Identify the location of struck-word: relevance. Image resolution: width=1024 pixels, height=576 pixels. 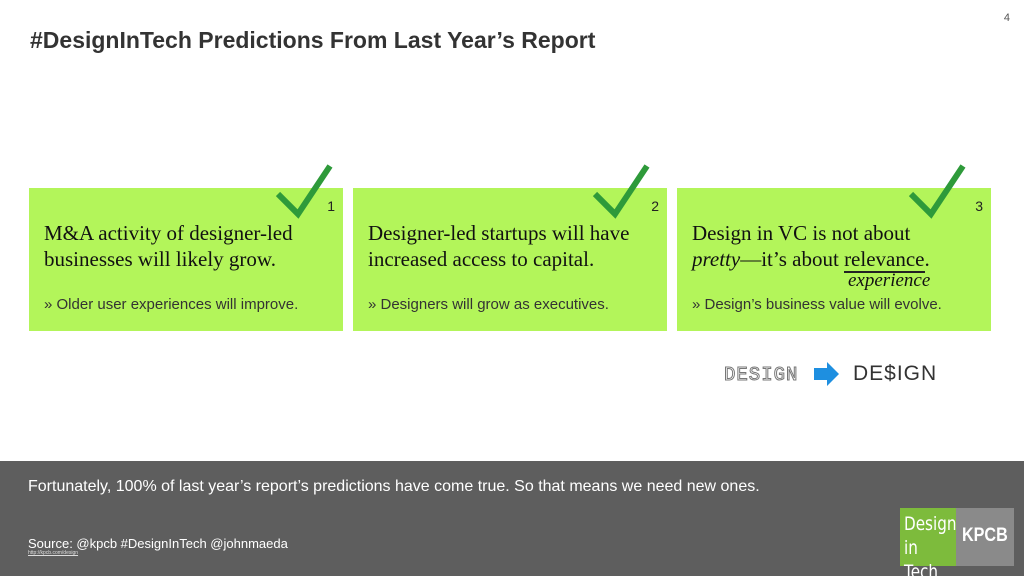
(884, 260).